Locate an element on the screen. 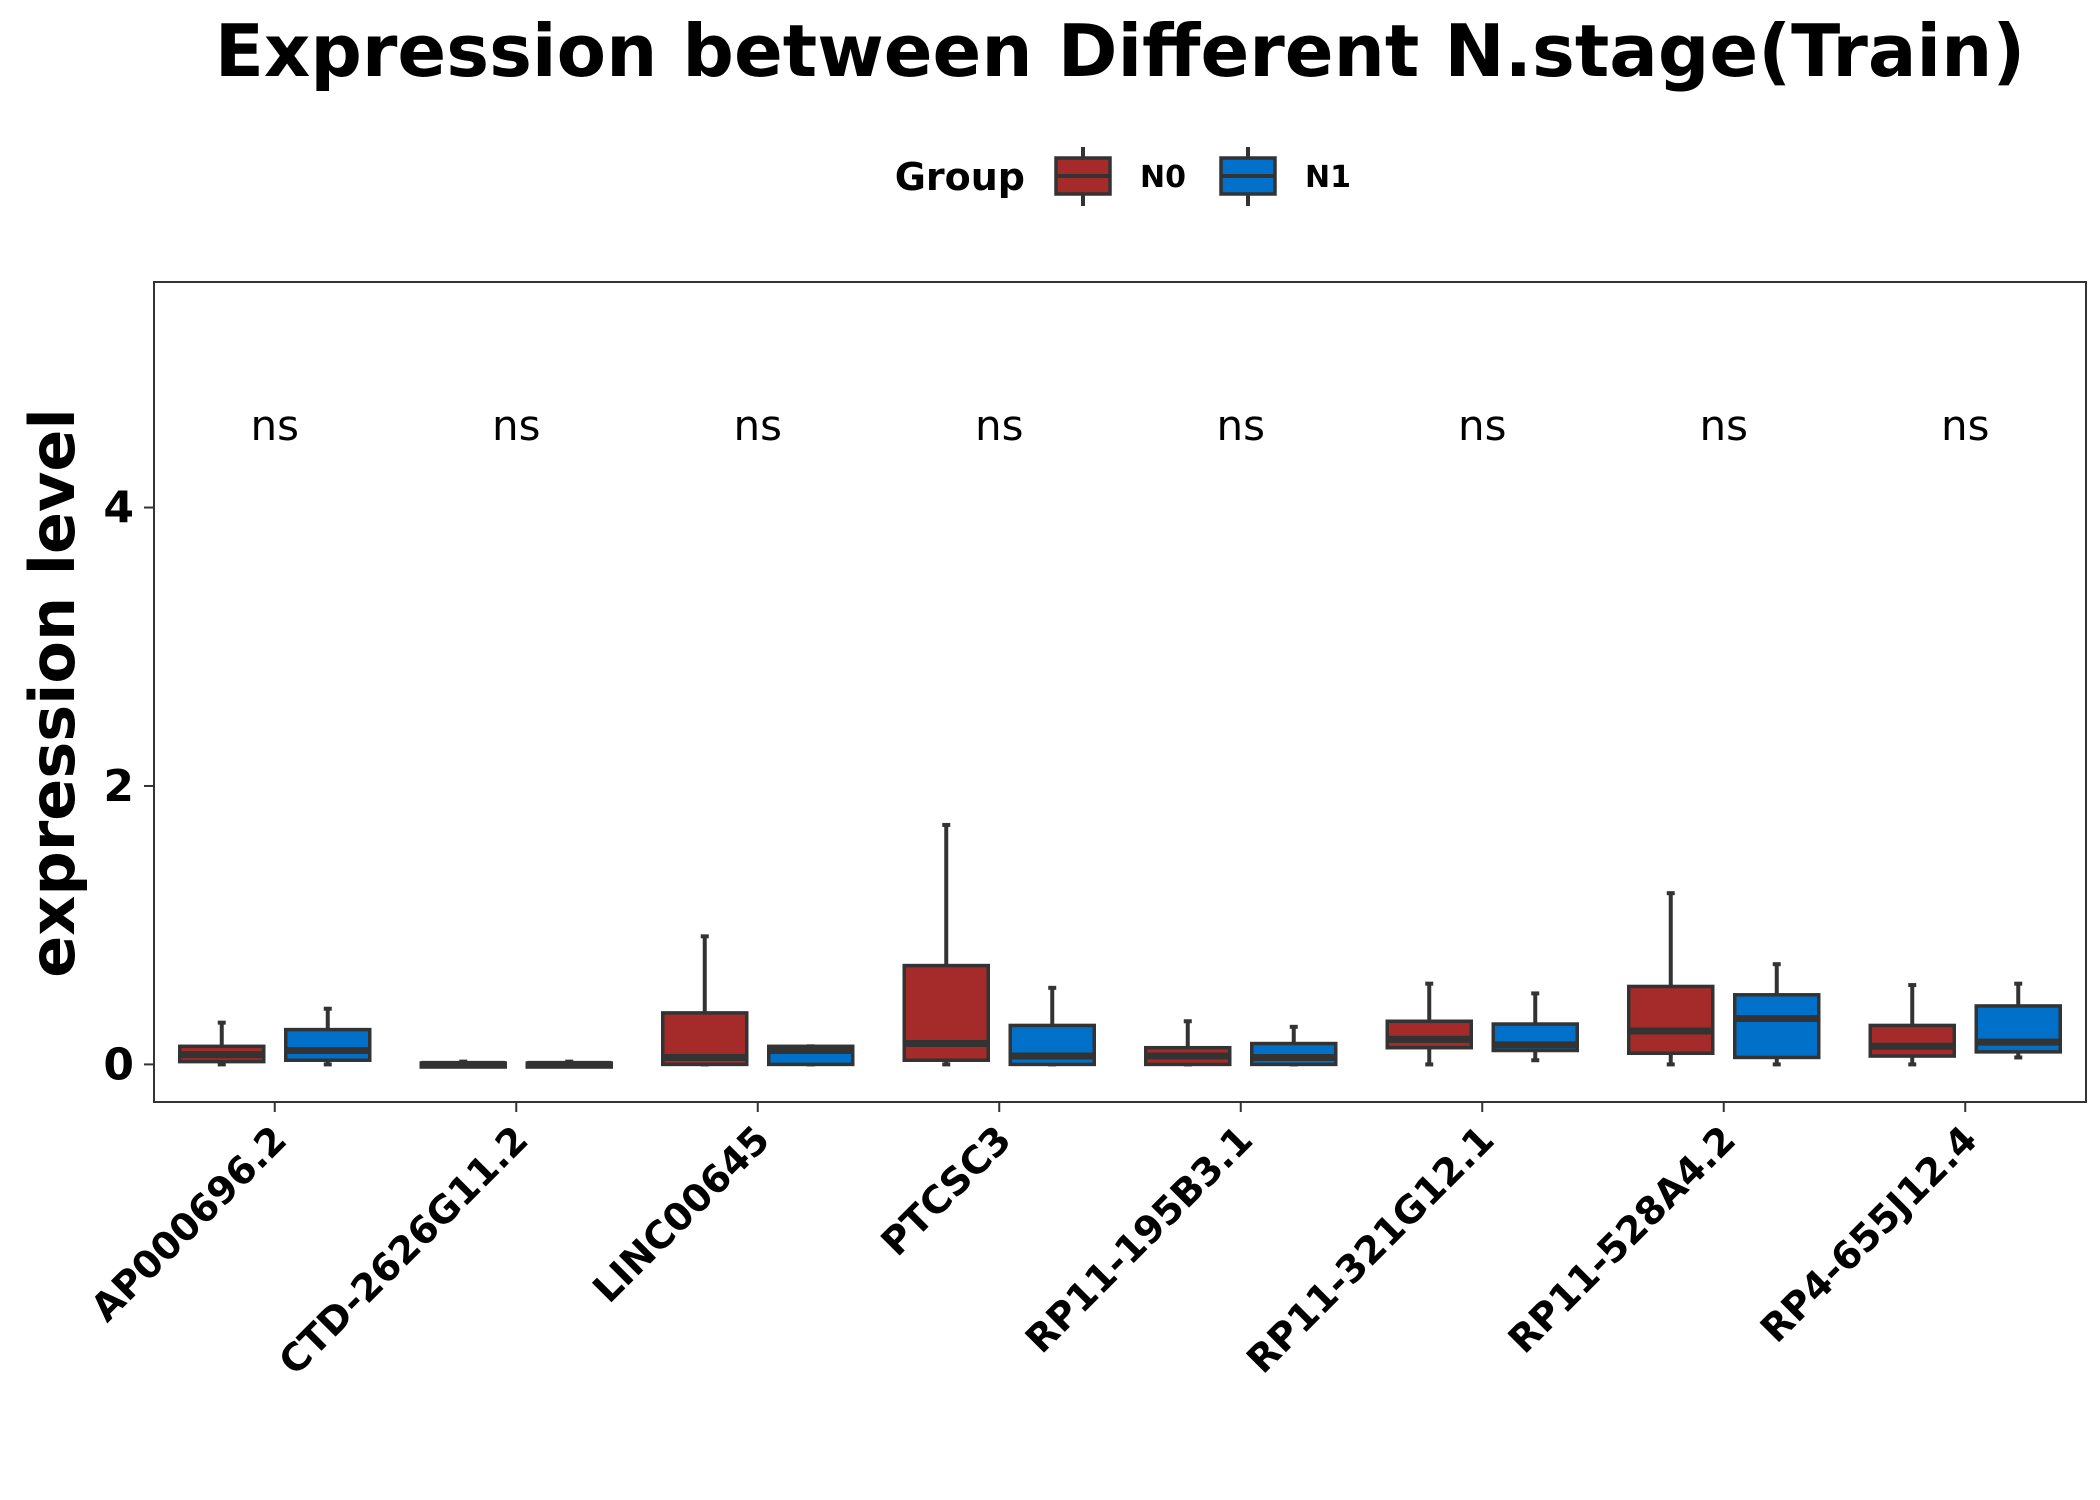  legend-entry-n1: N1 is located at coordinates (1285, 176).